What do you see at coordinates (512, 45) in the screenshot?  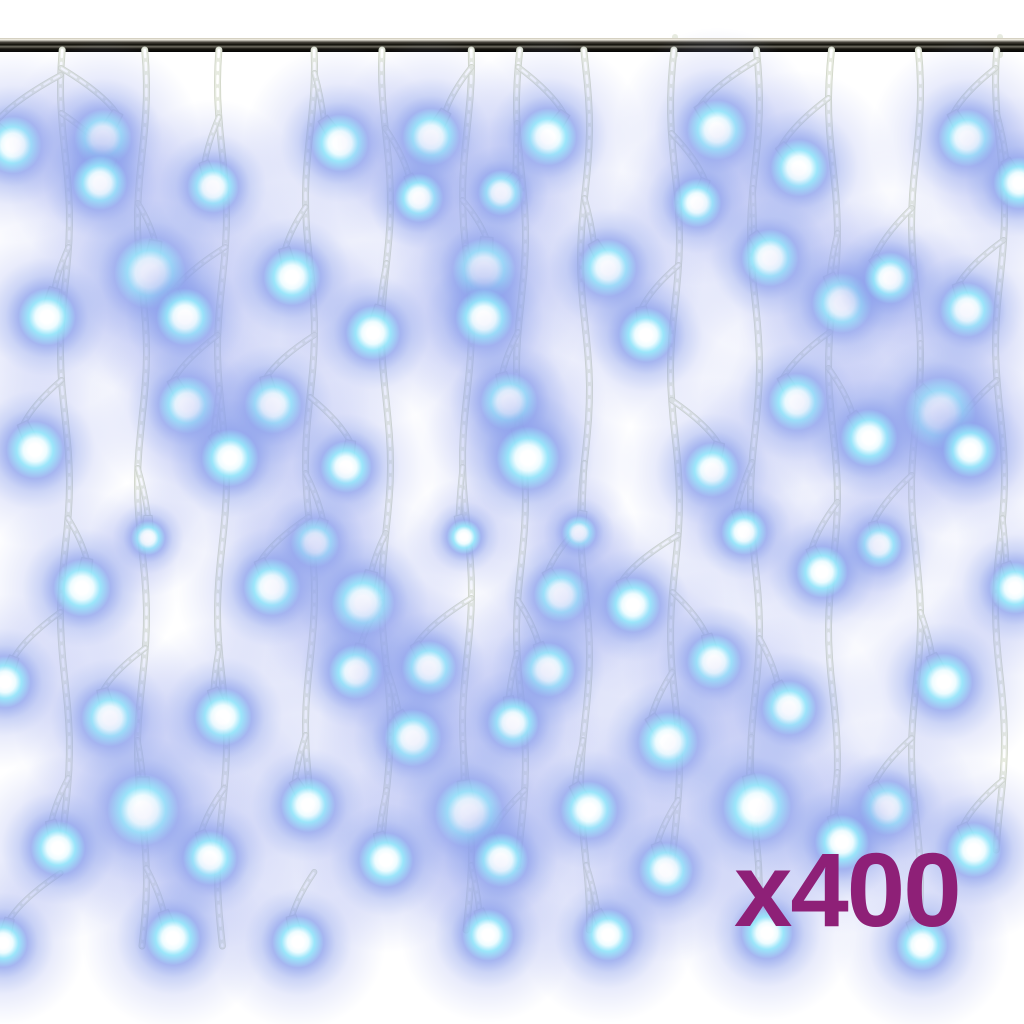 I see `metal-rod` at bounding box center [512, 45].